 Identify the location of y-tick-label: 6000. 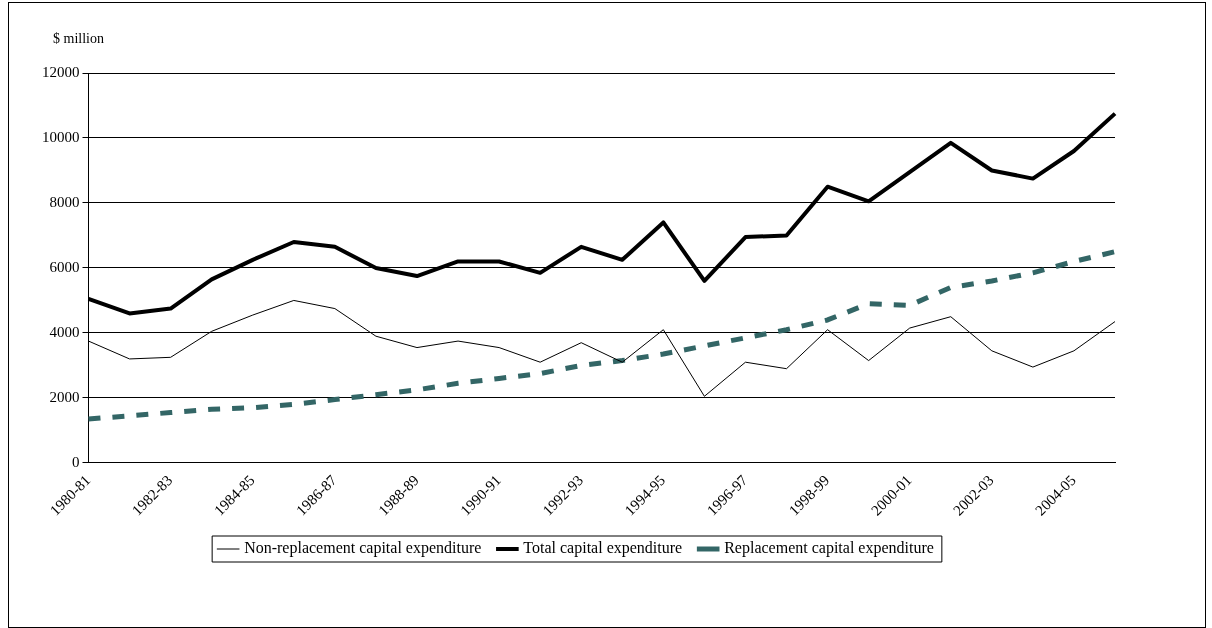
(64, 266).